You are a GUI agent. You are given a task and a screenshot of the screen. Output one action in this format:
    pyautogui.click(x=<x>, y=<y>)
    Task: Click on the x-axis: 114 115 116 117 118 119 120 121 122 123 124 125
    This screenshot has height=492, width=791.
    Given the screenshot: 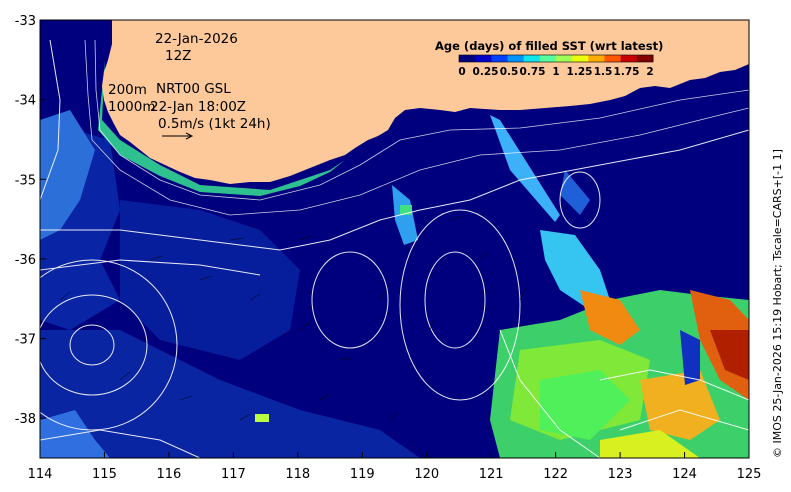 What is the action you would take?
    pyautogui.click(x=395, y=467)
    